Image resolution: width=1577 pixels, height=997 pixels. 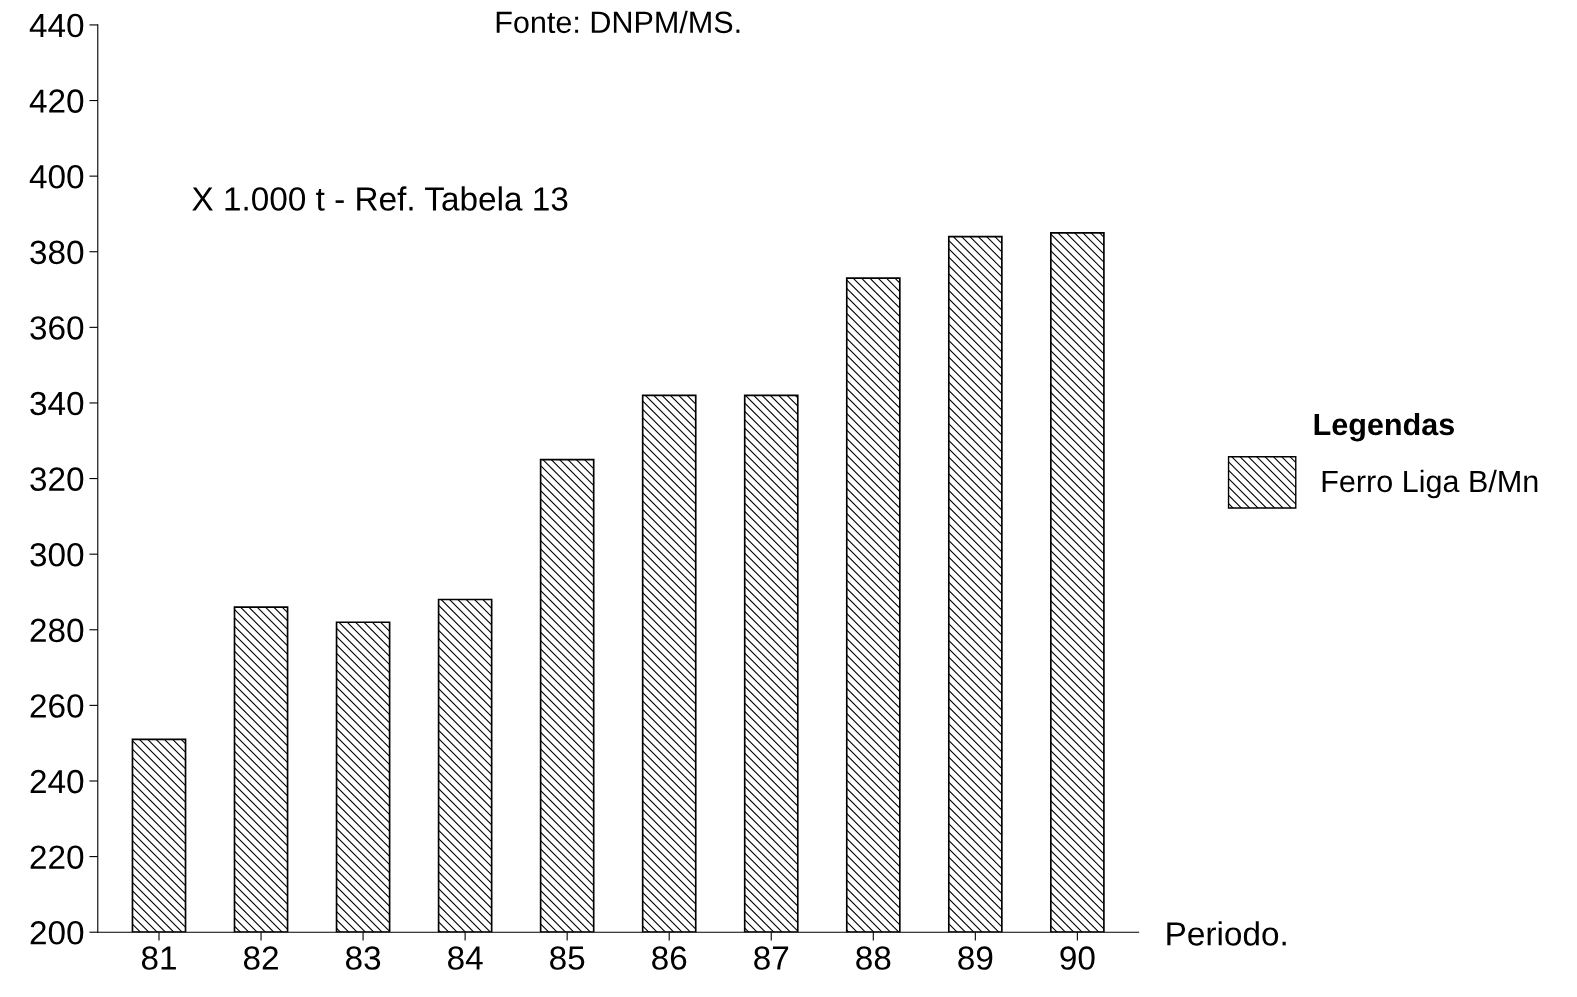 What do you see at coordinates (57, 479) in the screenshot?
I see `y-tick-label: 320` at bounding box center [57, 479].